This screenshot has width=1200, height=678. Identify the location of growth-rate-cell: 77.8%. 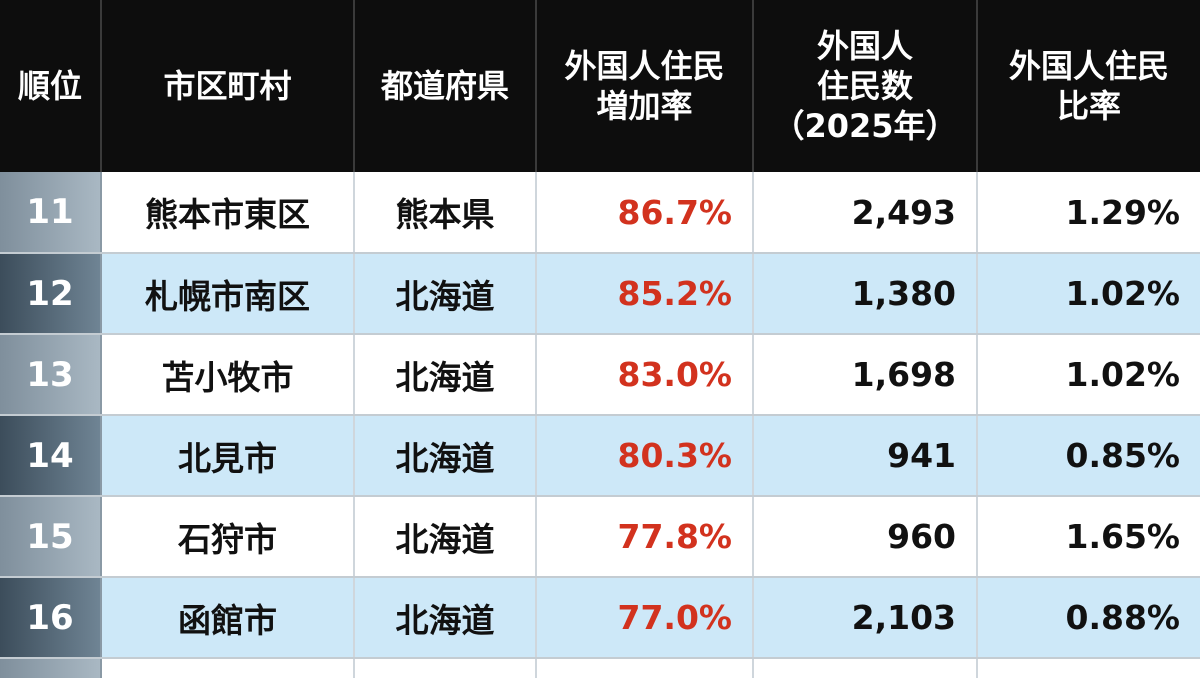
(645, 537).